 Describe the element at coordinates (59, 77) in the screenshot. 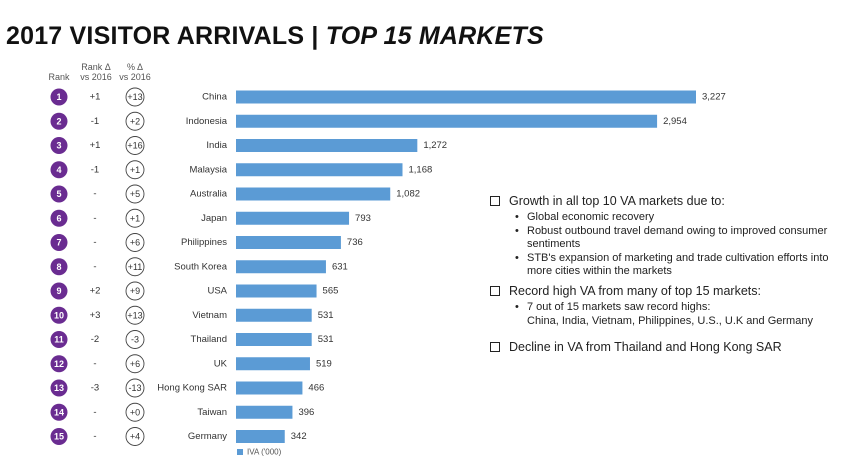

I see `header-rank: Rank` at that location.